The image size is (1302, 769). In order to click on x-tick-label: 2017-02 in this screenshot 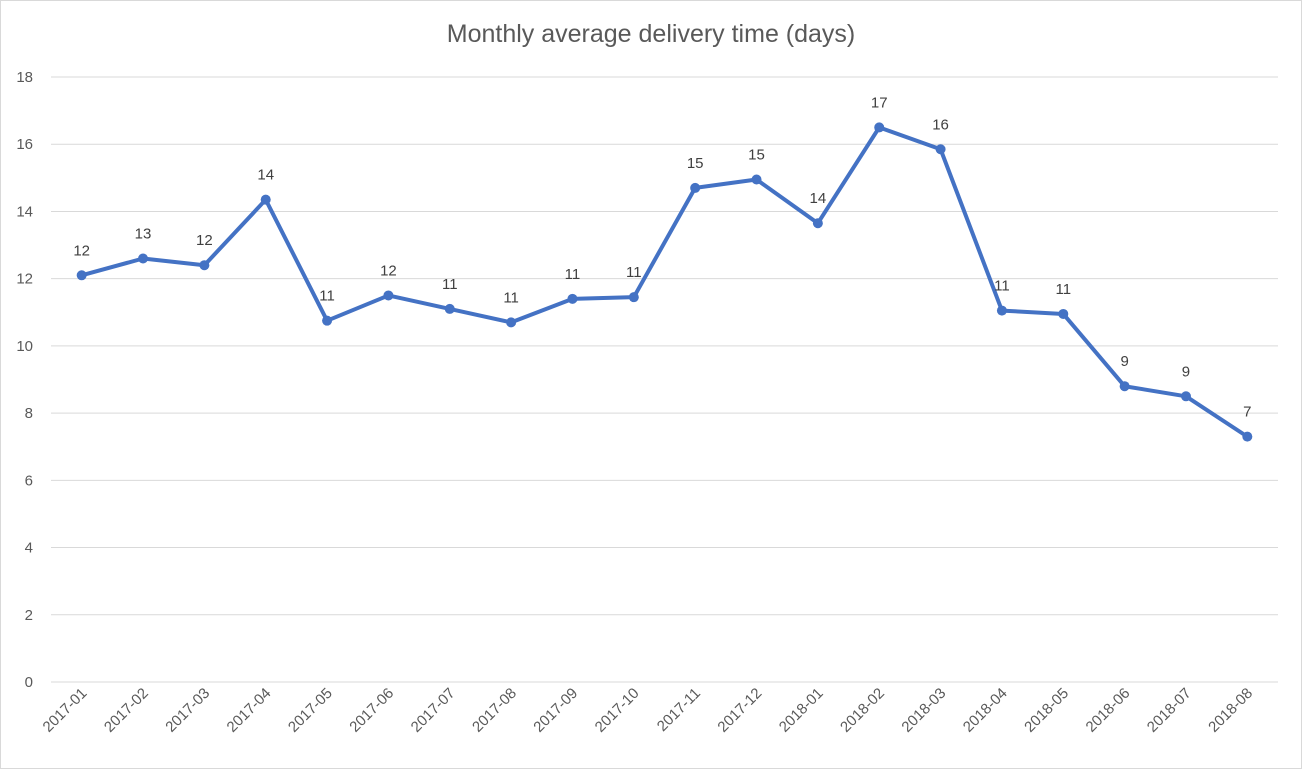, I will do `click(126, 710)`.